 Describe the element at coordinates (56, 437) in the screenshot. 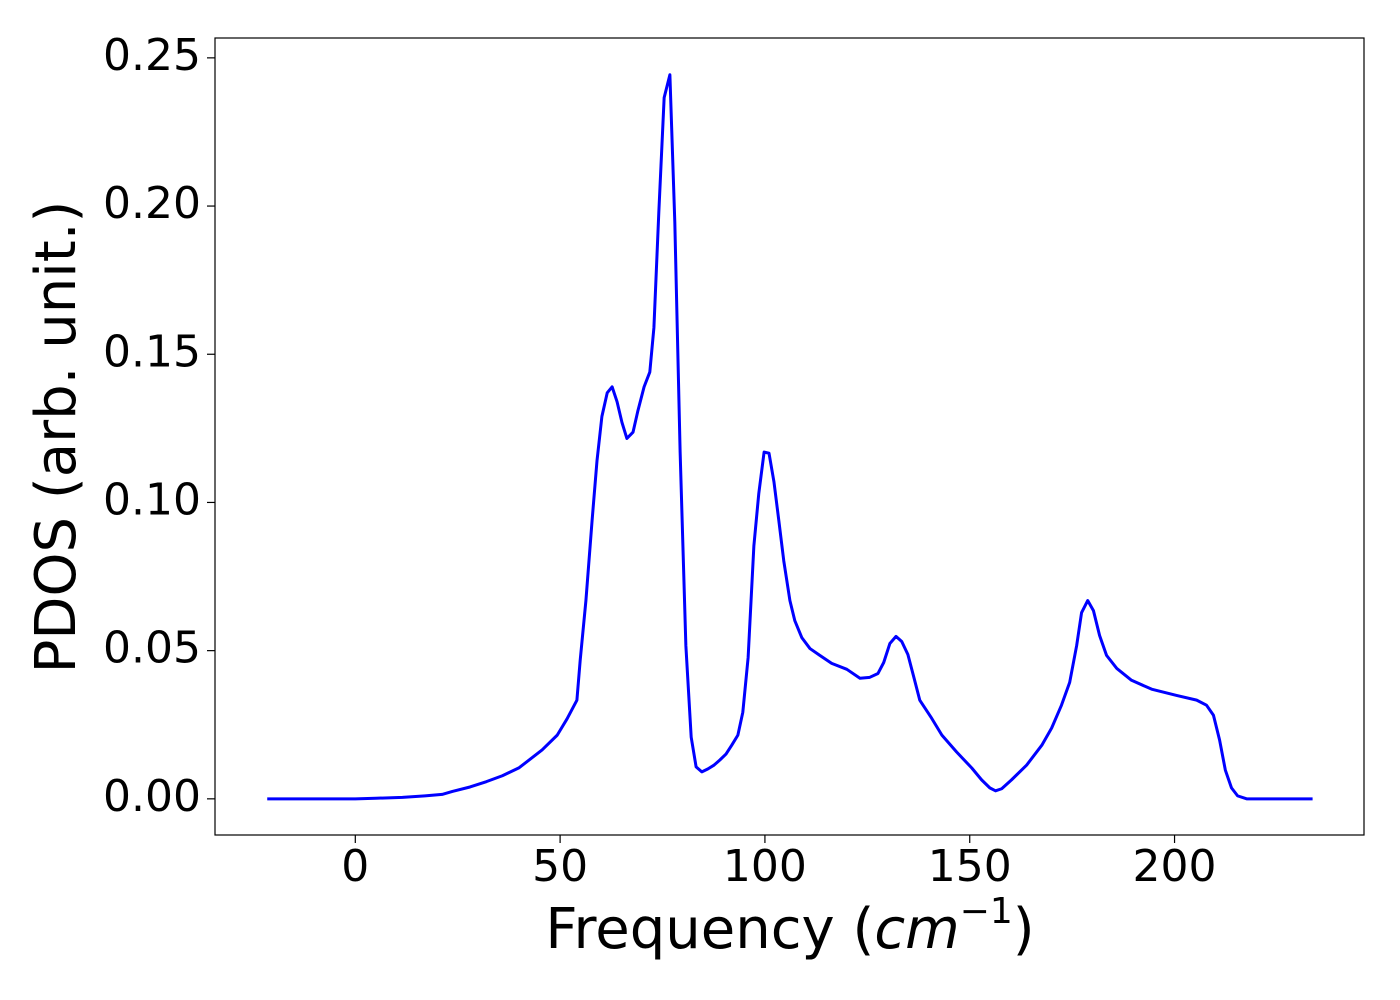

I see `y-axis-label: PDOS (arb. unit.)` at that location.